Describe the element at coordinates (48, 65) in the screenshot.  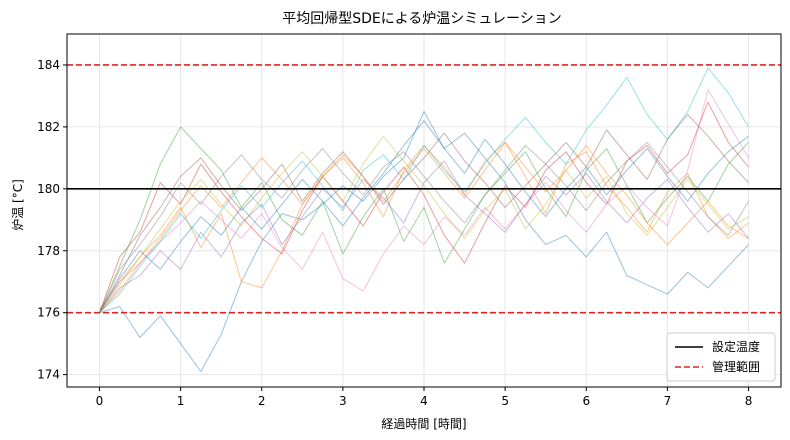
I see `y-tick-label: 184` at that location.